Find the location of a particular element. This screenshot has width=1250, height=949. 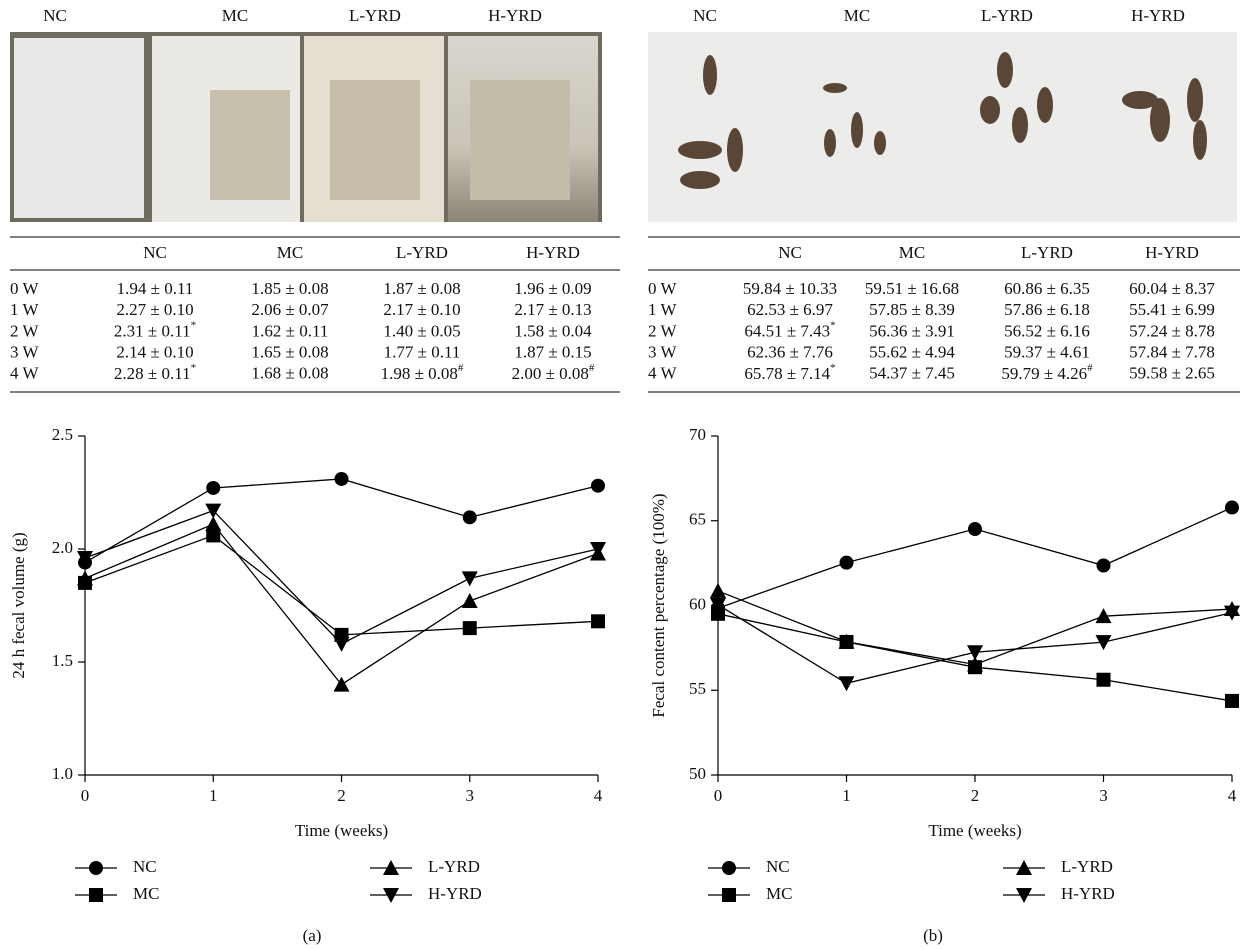

table-cell: 56.52 ± 6.16 is located at coordinates (1047, 330).